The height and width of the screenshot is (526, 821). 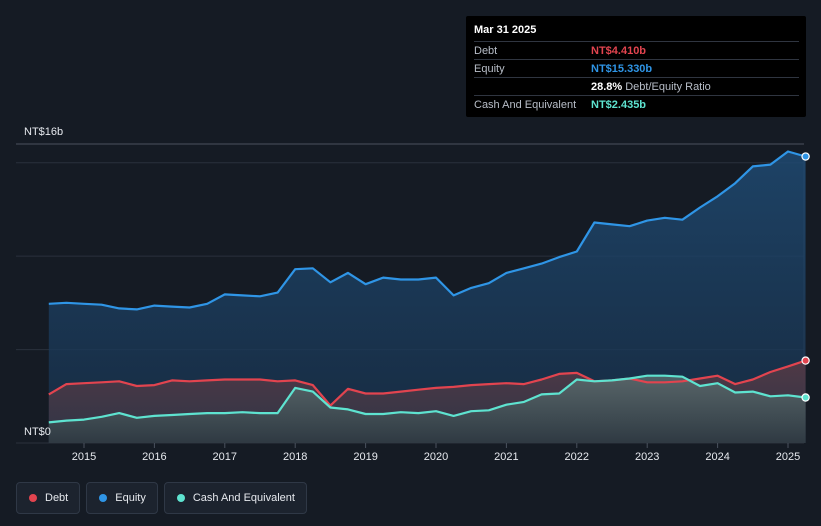 I want to click on tooltip-ratio-value: 28.8%, so click(x=607, y=86).